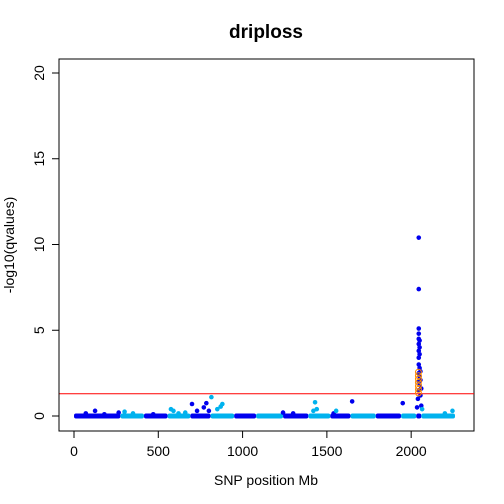 Image resolution: width=504 pixels, height=504 pixels. Describe the element at coordinates (326, 451) in the screenshot. I see `x-tick-label: 1500` at that location.